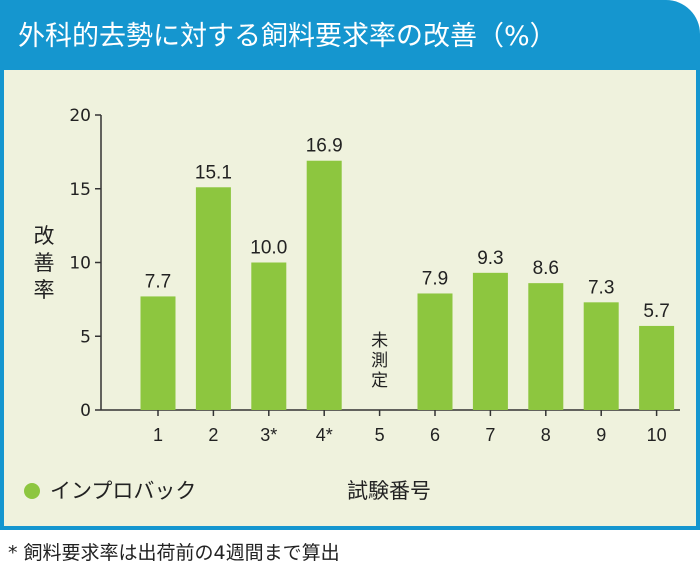 The width and height of the screenshot is (700, 572). What do you see at coordinates (656, 311) in the screenshot?
I see `bar-value-label: 5.7` at bounding box center [656, 311].